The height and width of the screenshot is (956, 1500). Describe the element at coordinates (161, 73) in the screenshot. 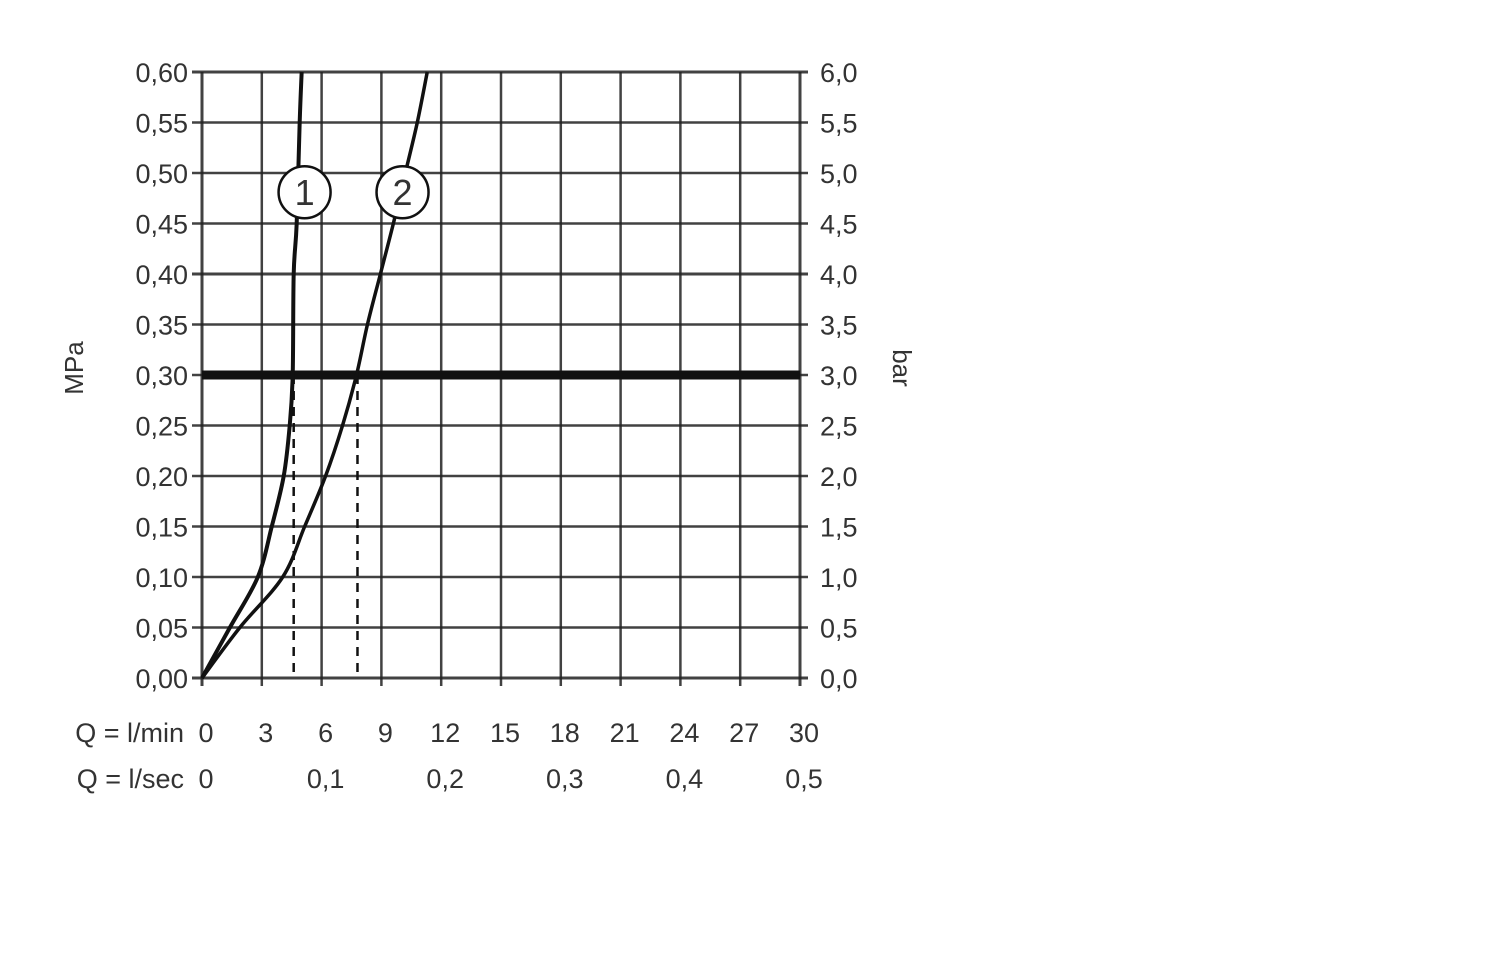

I see `y-tick-label-left: 0,60` at that location.